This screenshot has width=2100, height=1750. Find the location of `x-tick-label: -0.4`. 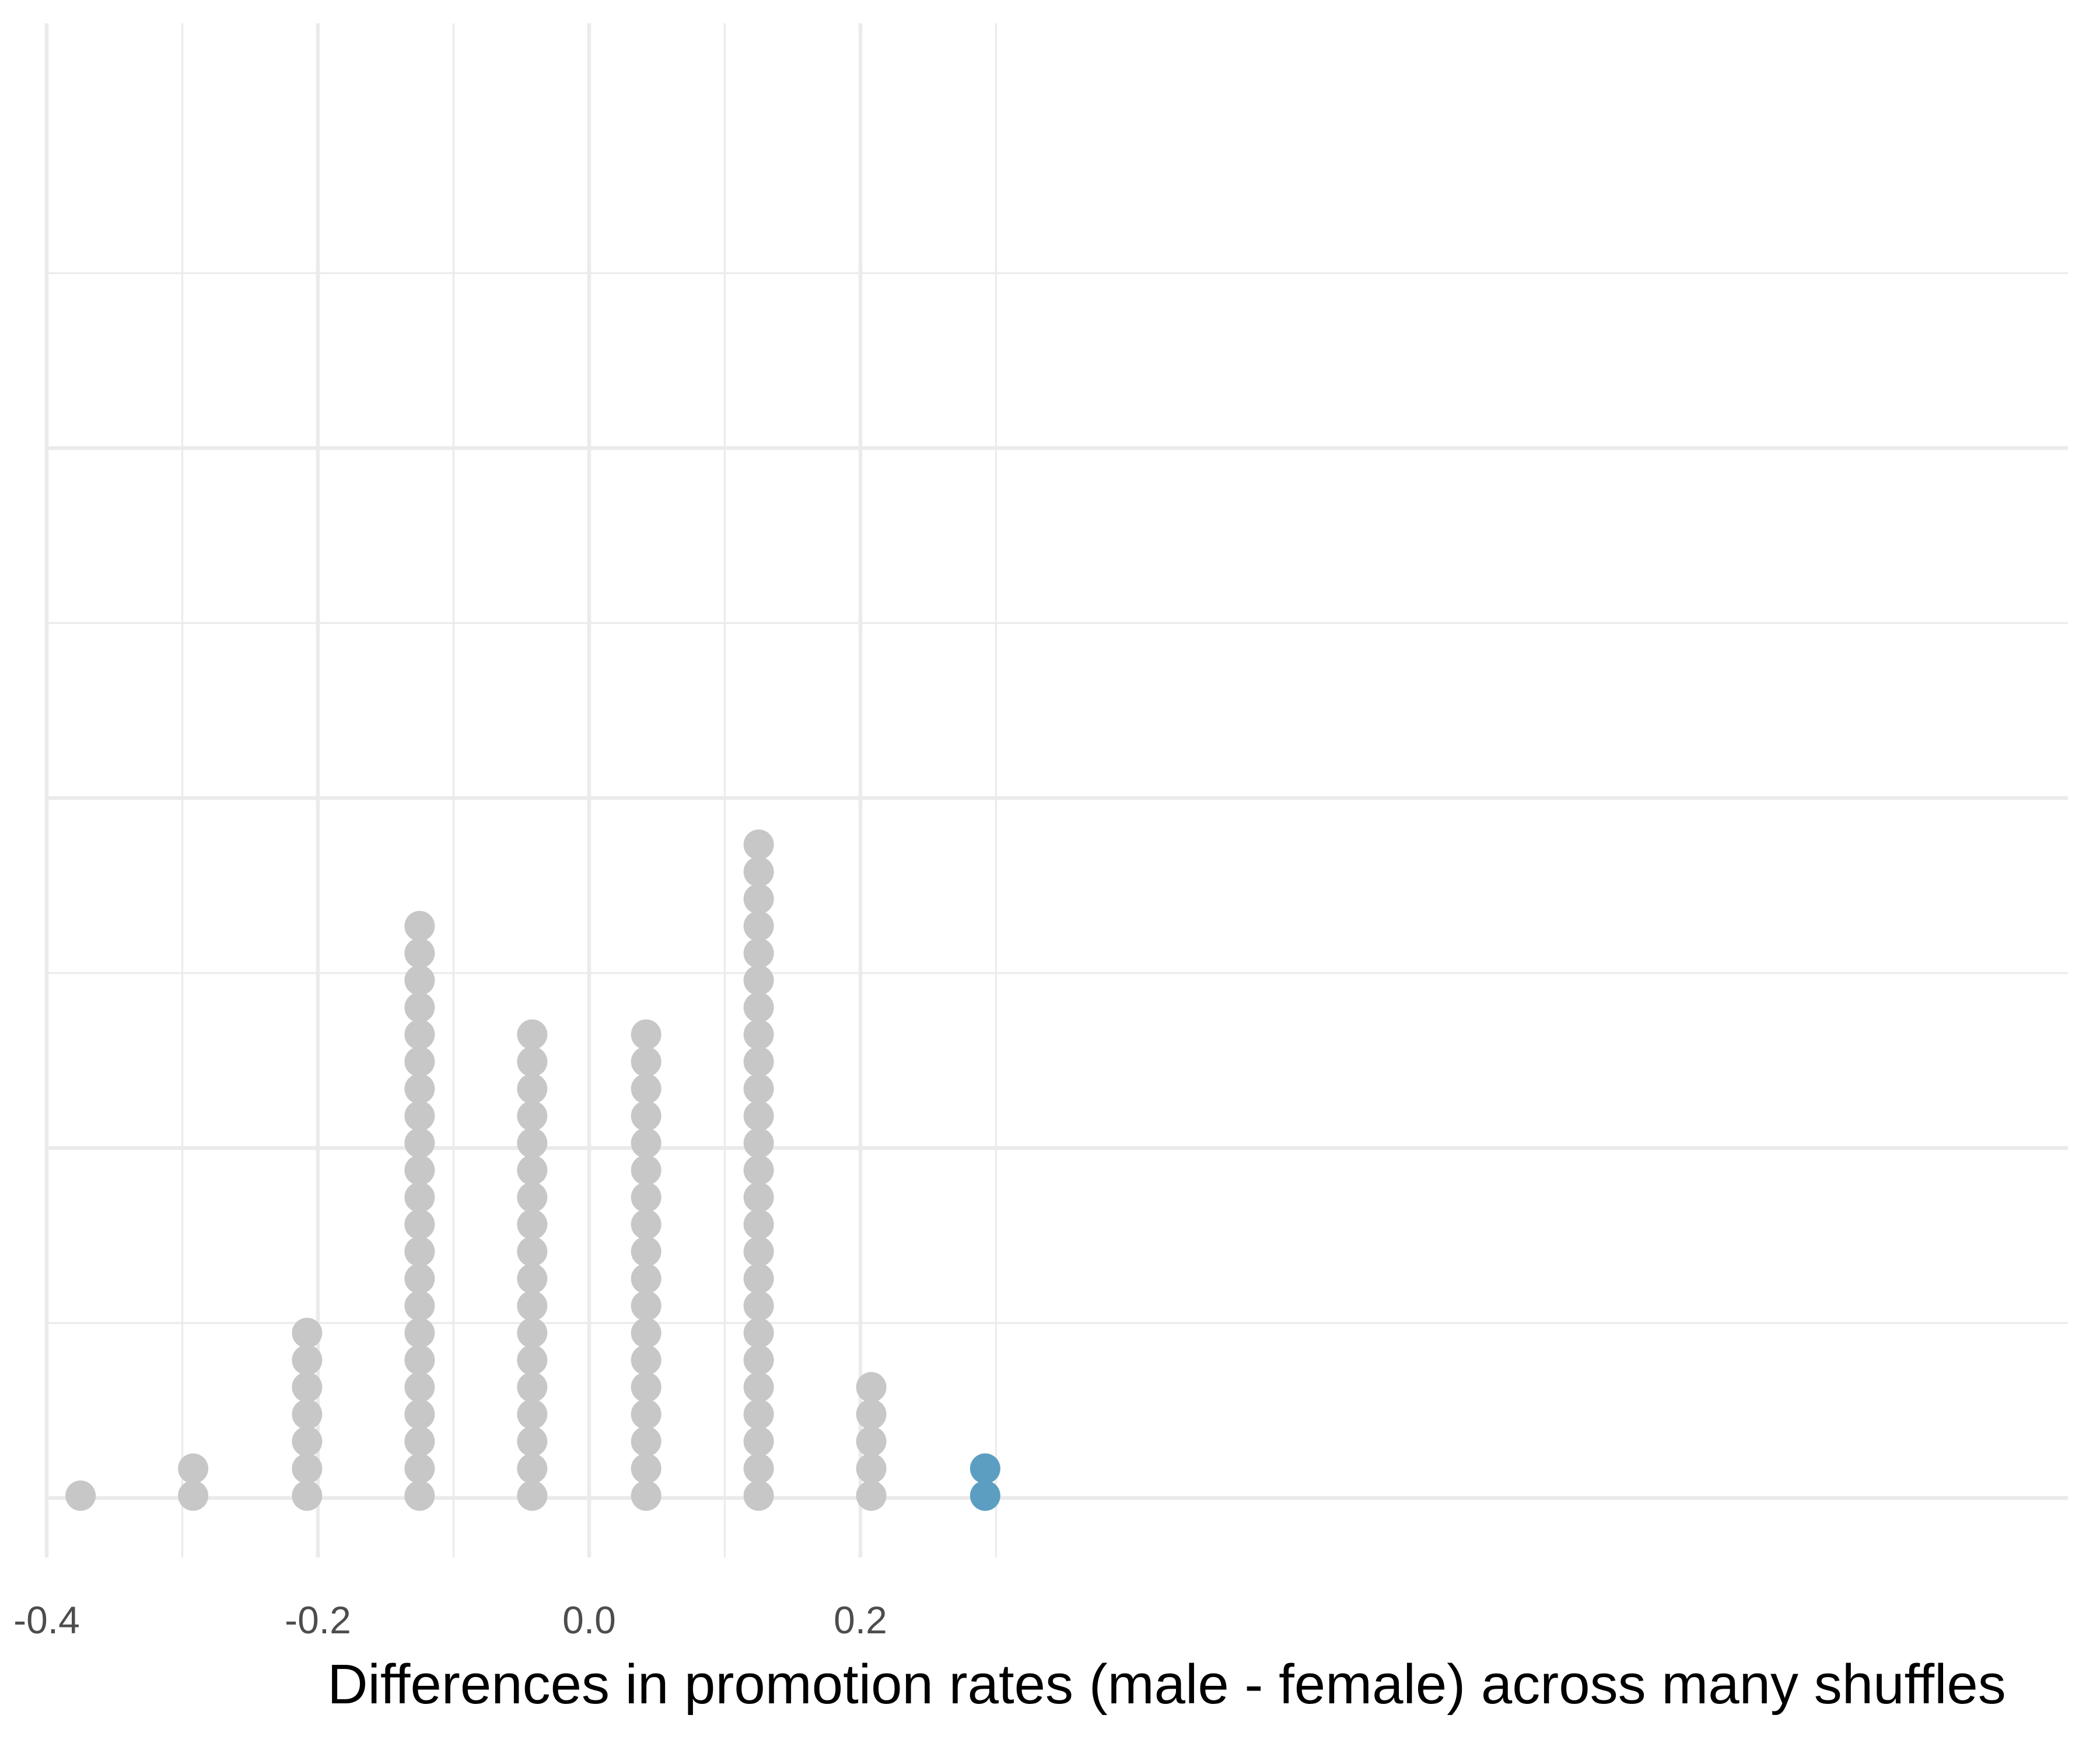

x-tick-label: -0.4 is located at coordinates (46, 1620).